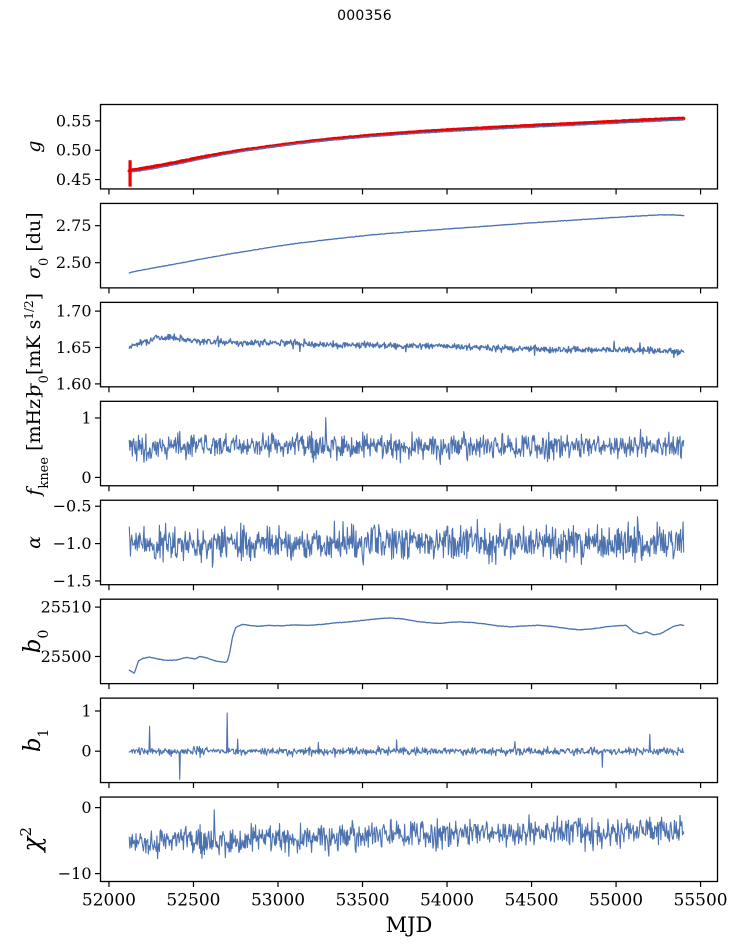  Describe the element at coordinates (406, 645) in the screenshot. I see `series-b0_blue` at that location.